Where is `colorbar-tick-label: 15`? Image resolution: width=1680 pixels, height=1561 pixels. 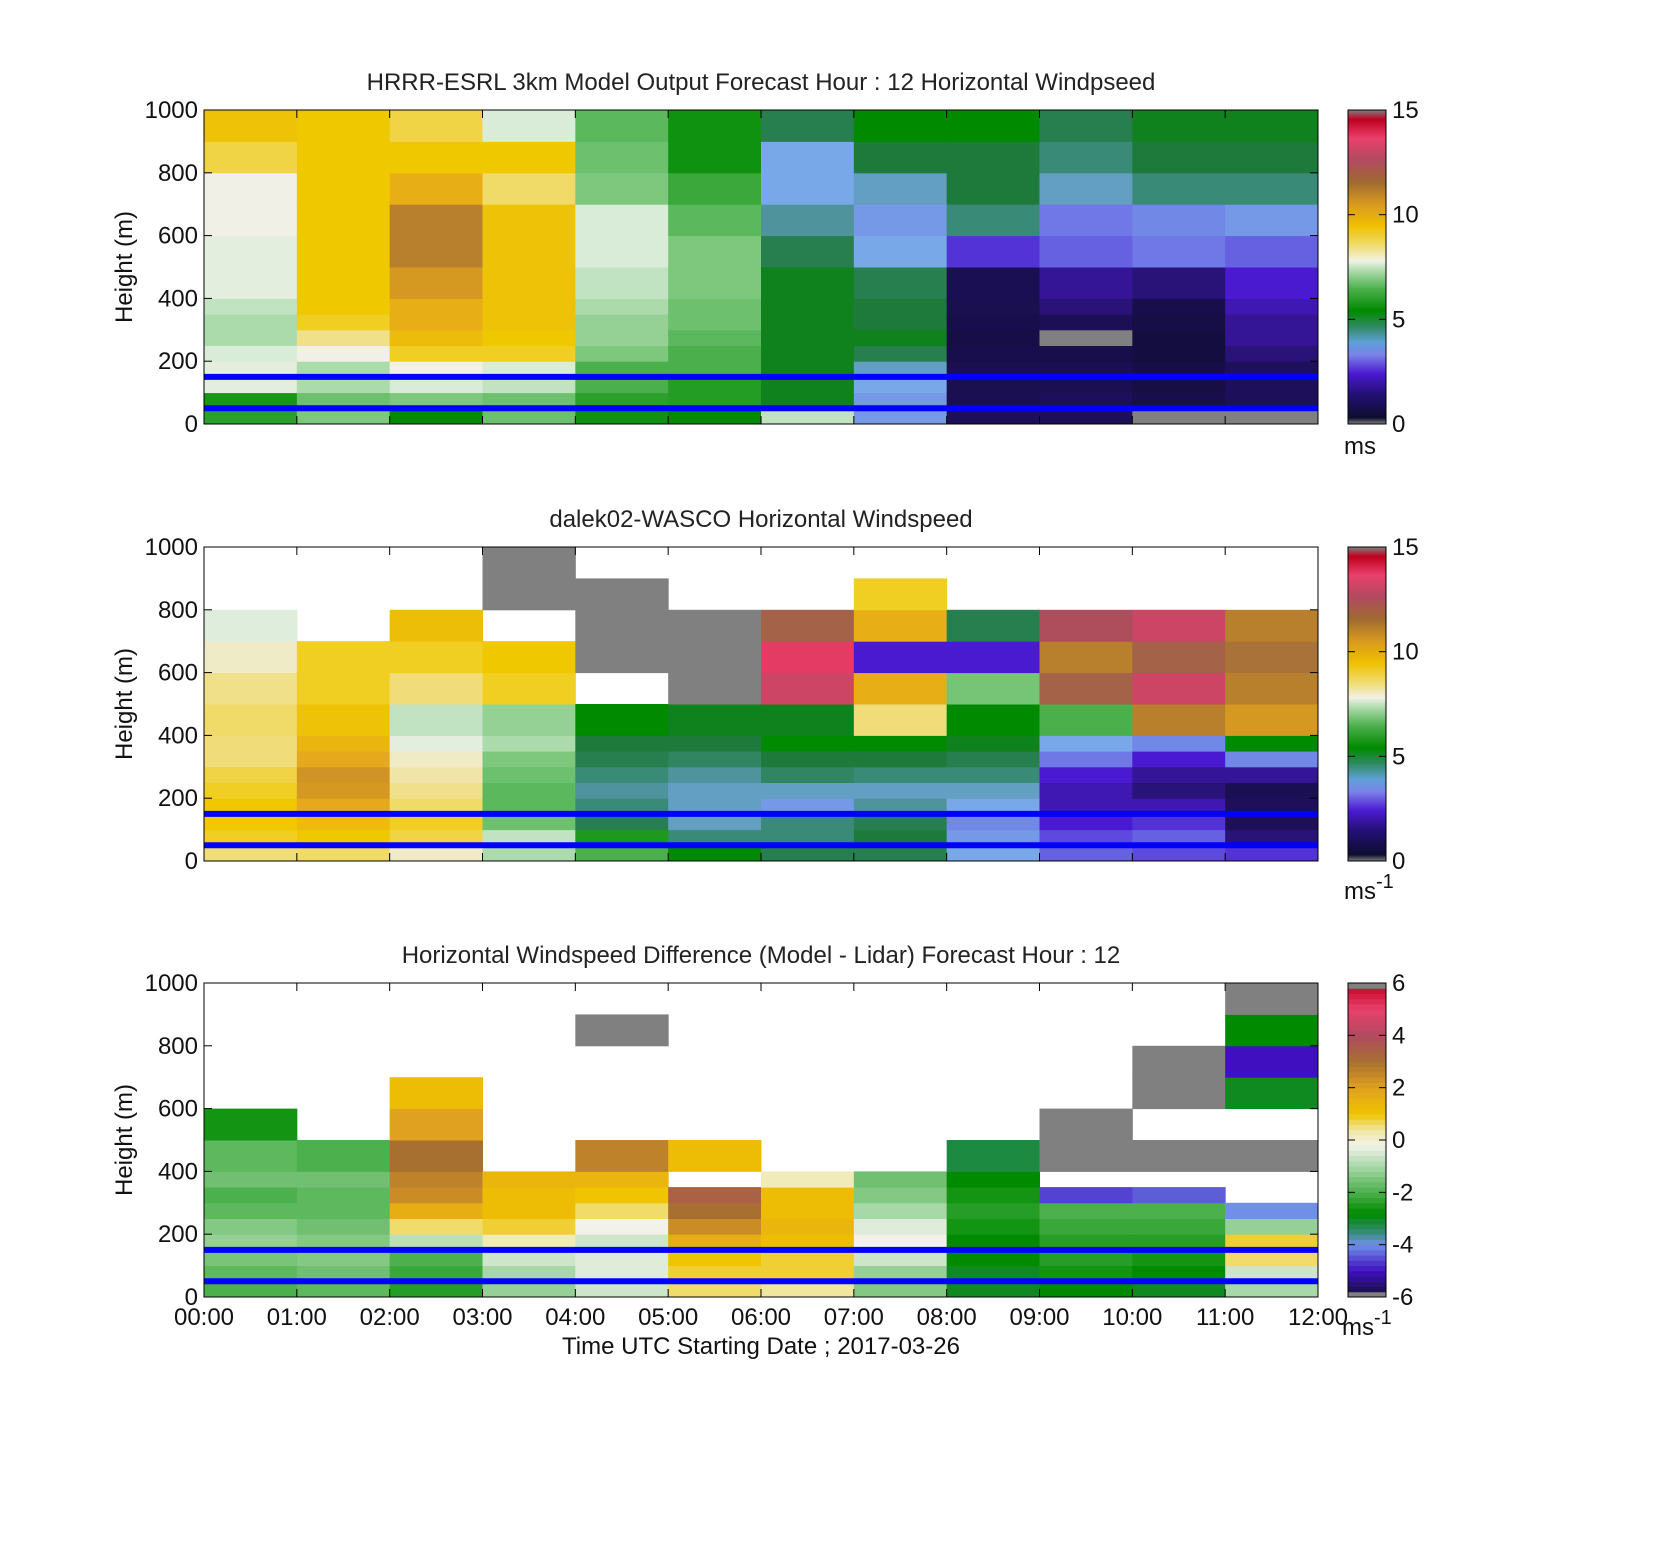 colorbar-tick-label: 15 is located at coordinates (1405, 110).